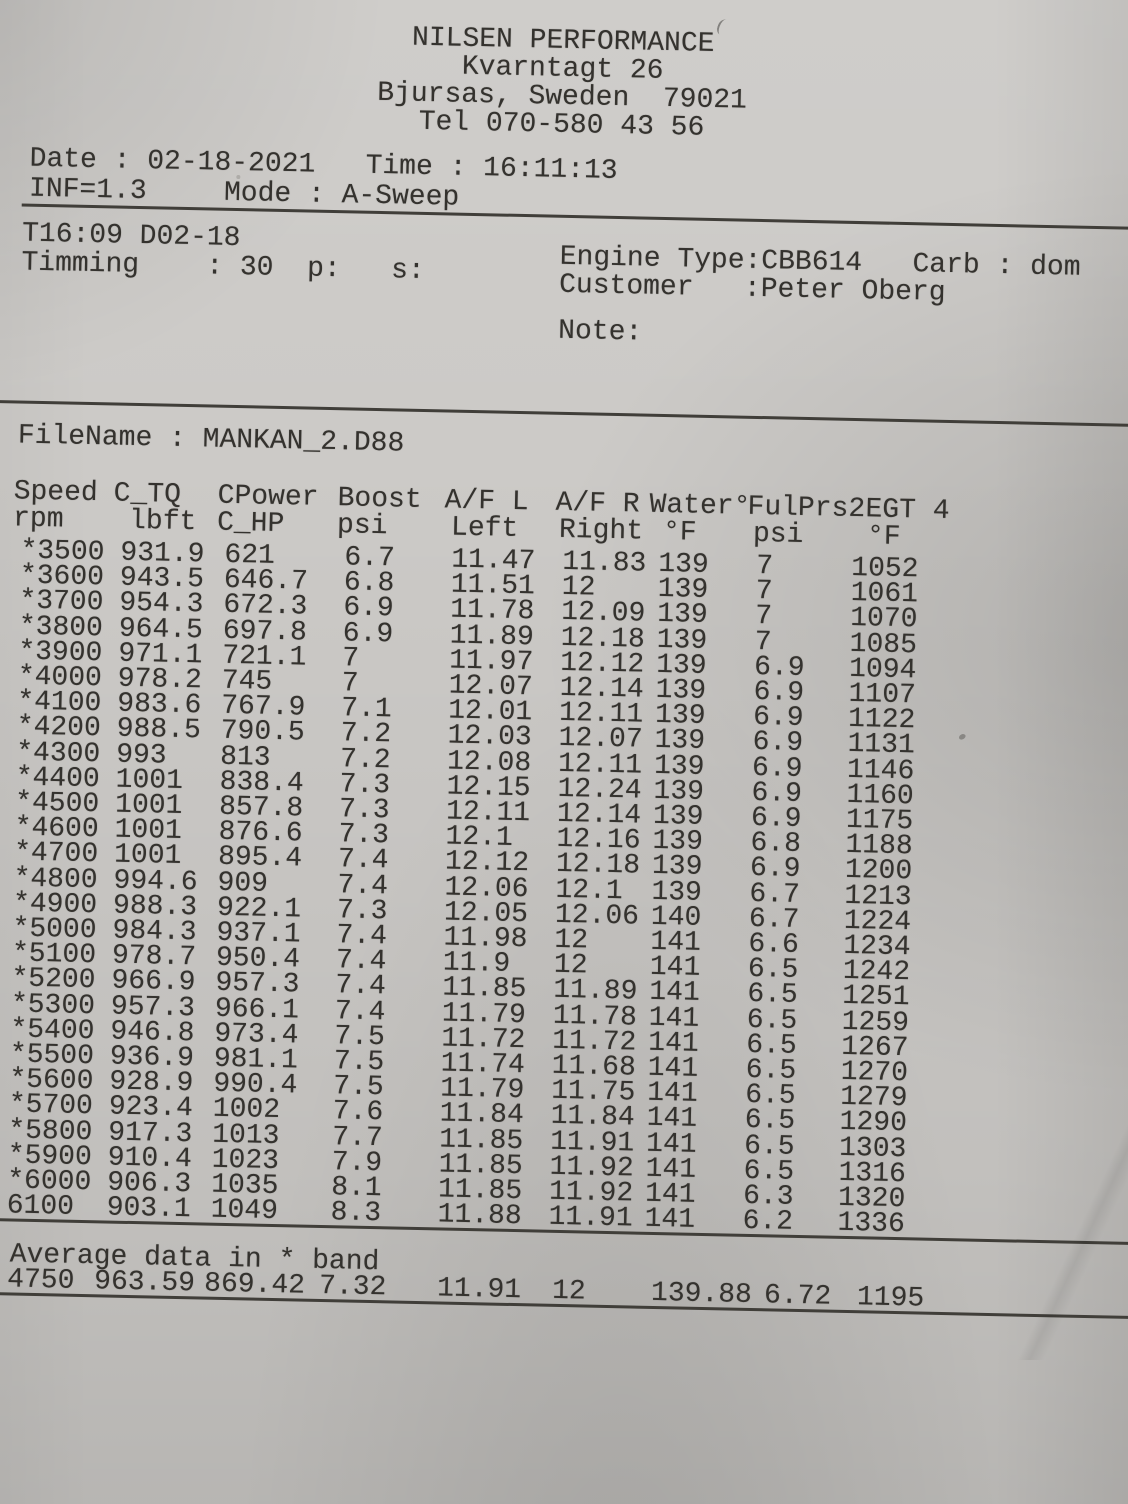 This screenshot has width=1128, height=1504. Describe the element at coordinates (162, 522) in the screenshot. I see `cell: lbft` at that location.